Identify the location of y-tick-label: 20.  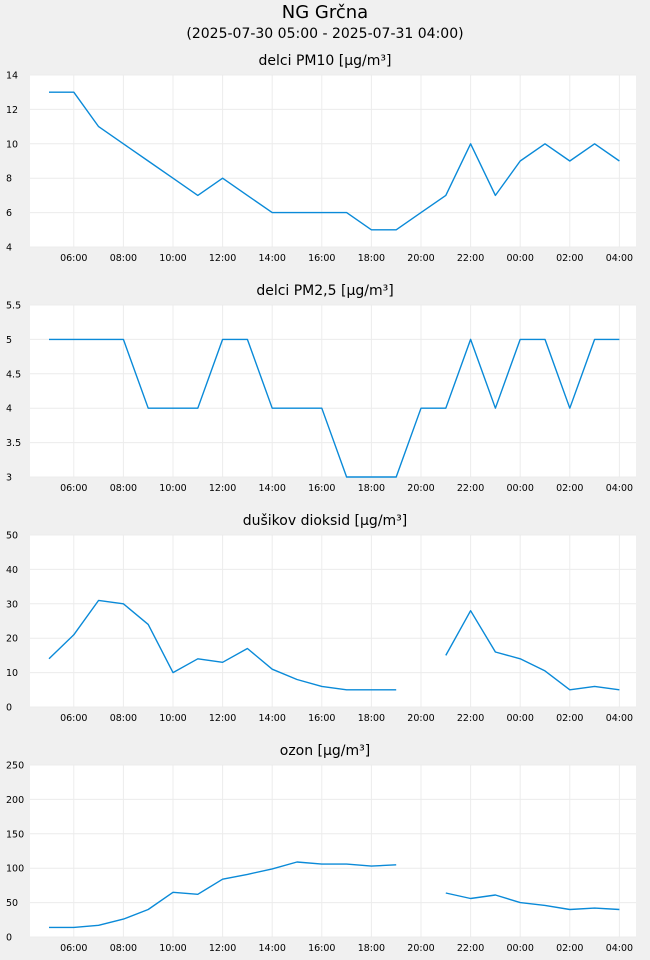
(12, 639).